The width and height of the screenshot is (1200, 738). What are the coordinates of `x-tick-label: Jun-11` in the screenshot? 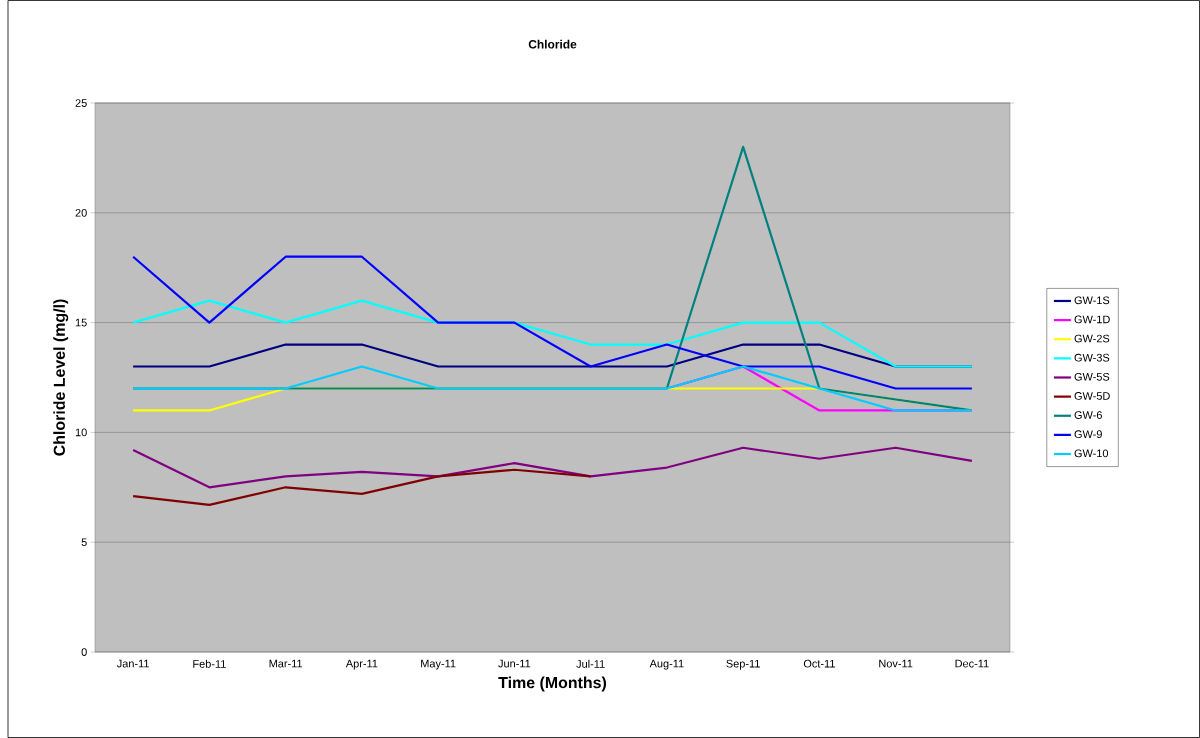 It's located at (514, 663).